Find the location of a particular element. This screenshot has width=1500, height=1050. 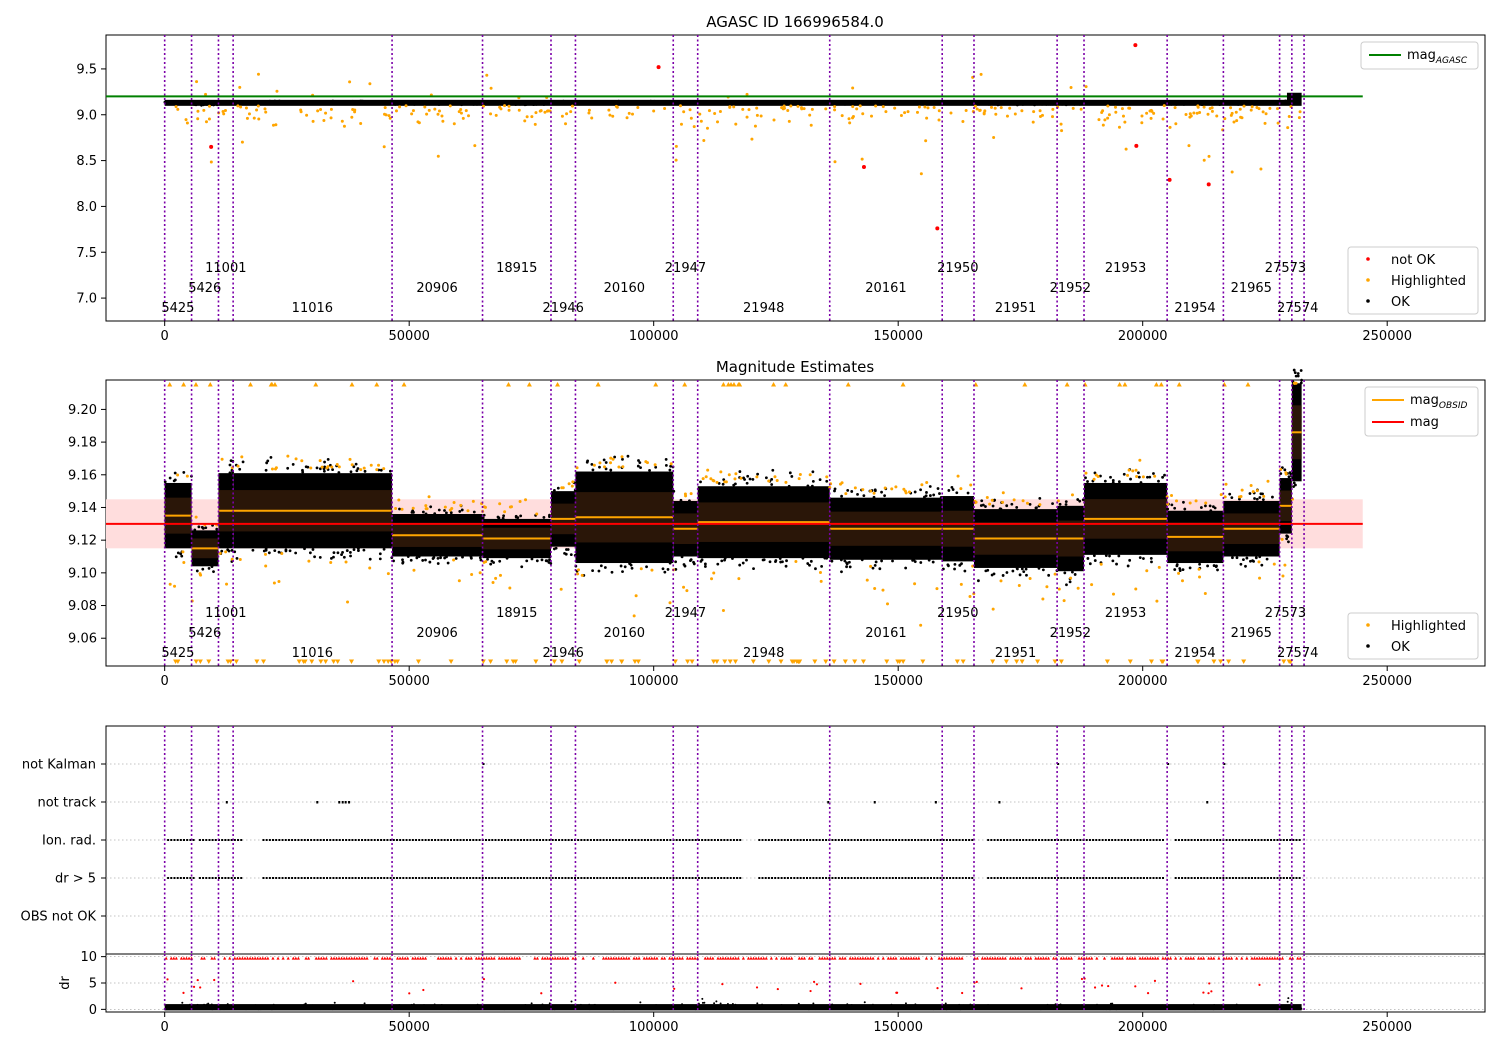

y-tick-label: 8.5 is located at coordinates (86, 161).